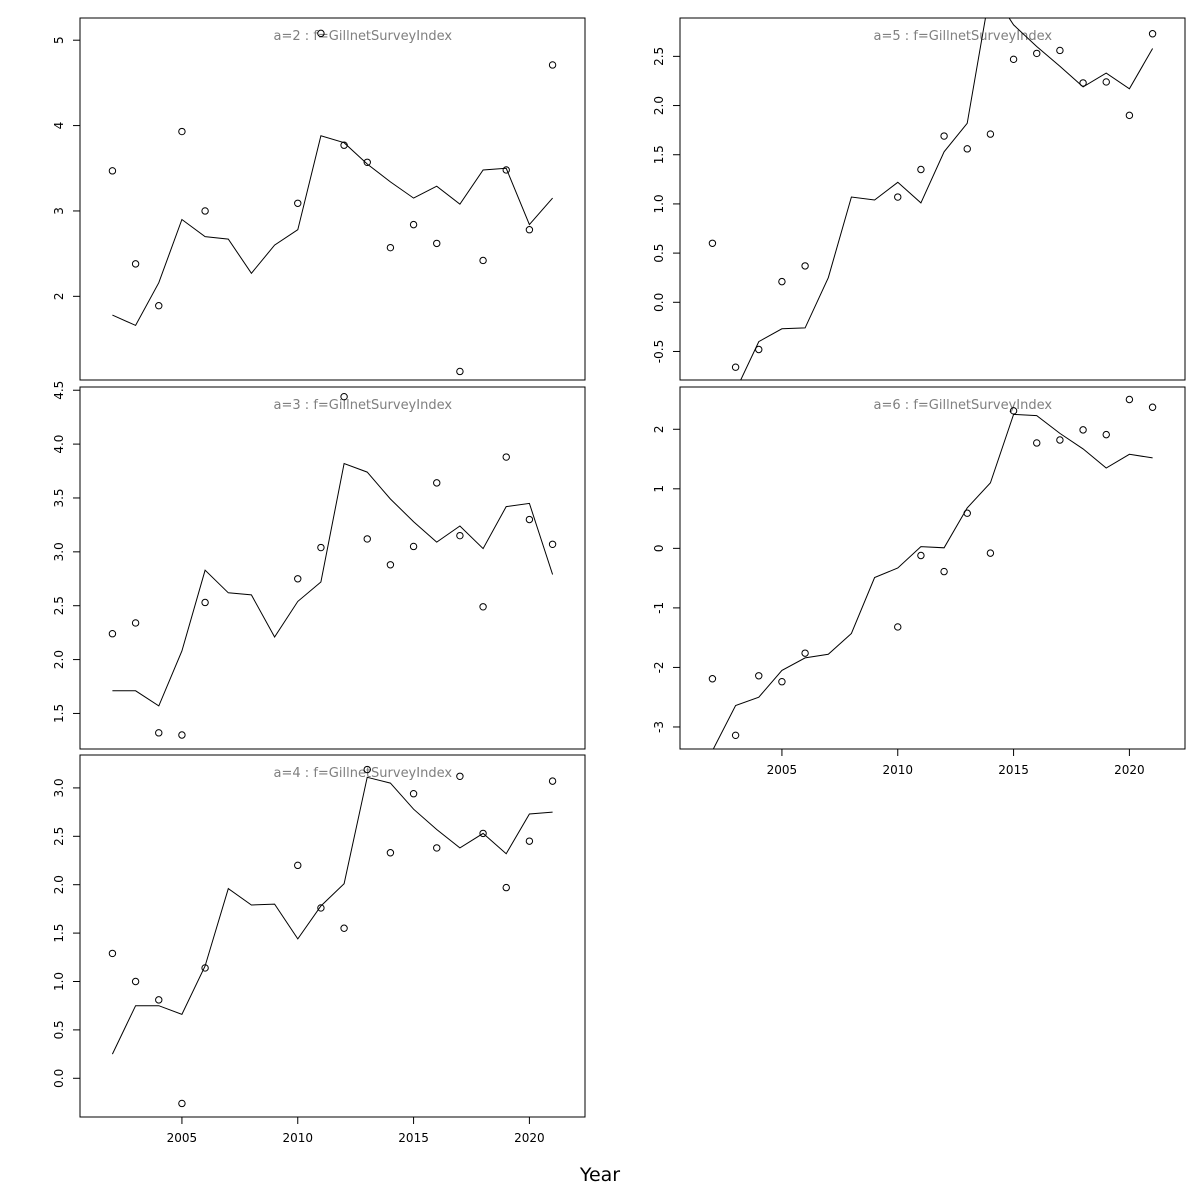 This screenshot has width=1200, height=1200. I want to click on y-tick-label: 0.0, so click(59, 1078).